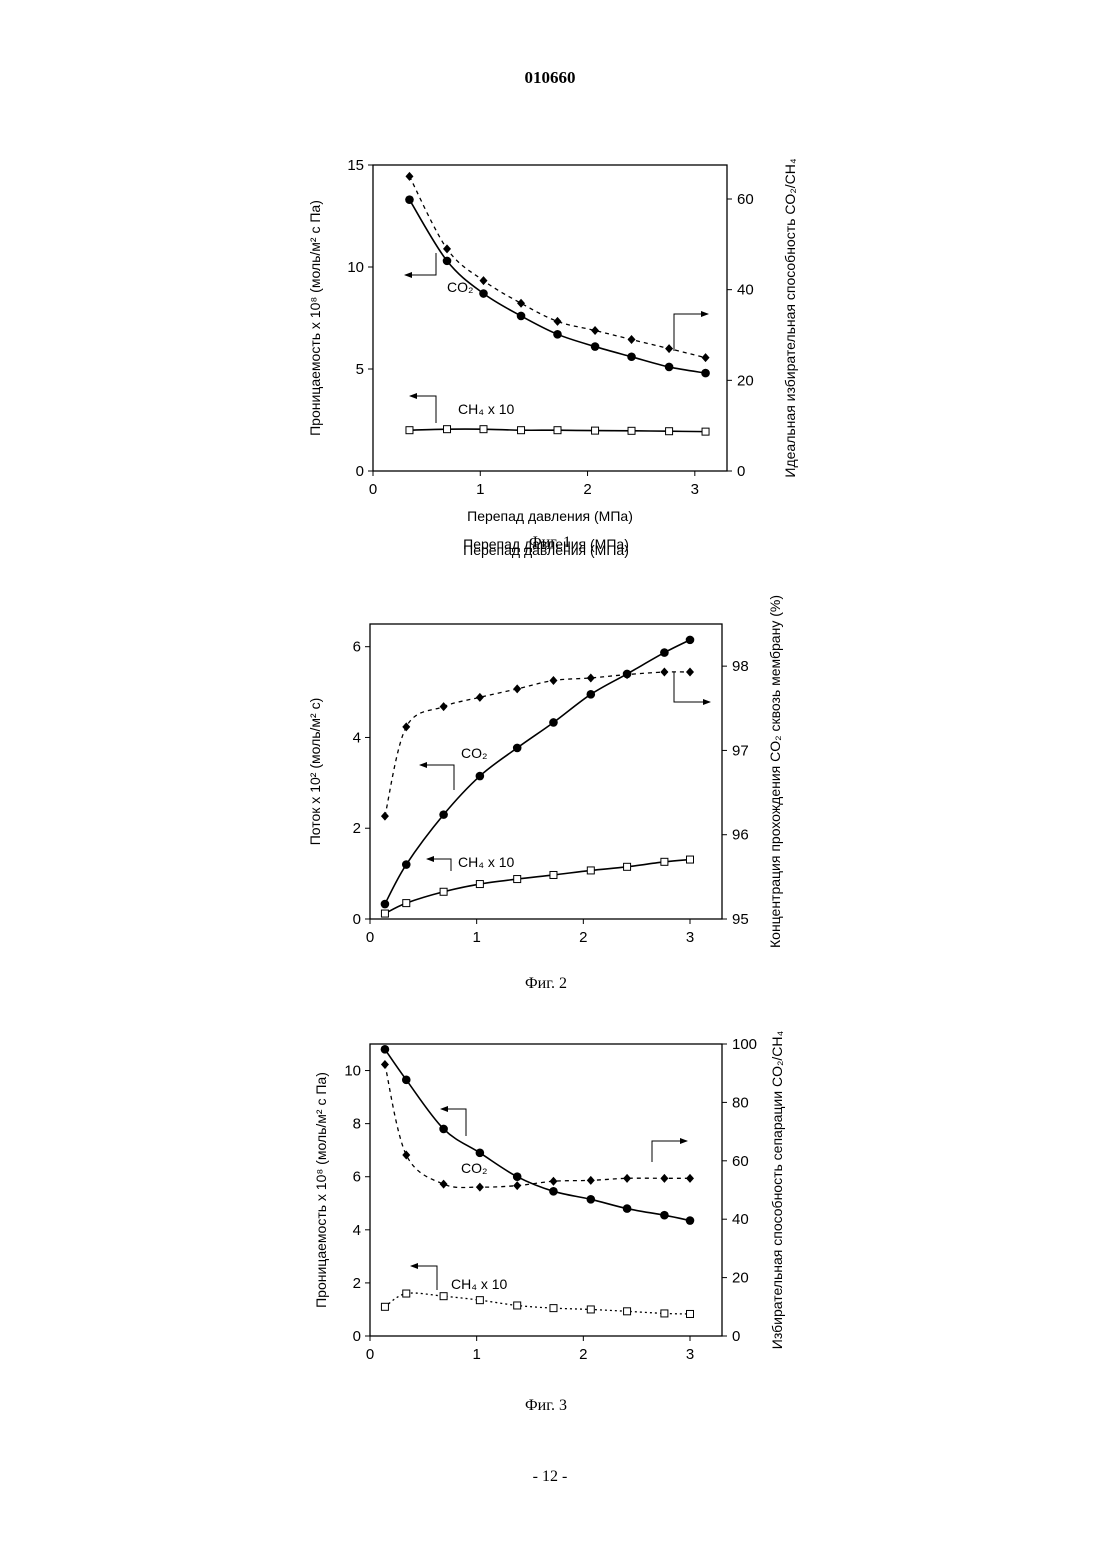 Image resolution: width=1100 pixels, height=1556 pixels. What do you see at coordinates (740, 1219) in the screenshot?
I see `y2-tick-label: 40` at bounding box center [740, 1219].